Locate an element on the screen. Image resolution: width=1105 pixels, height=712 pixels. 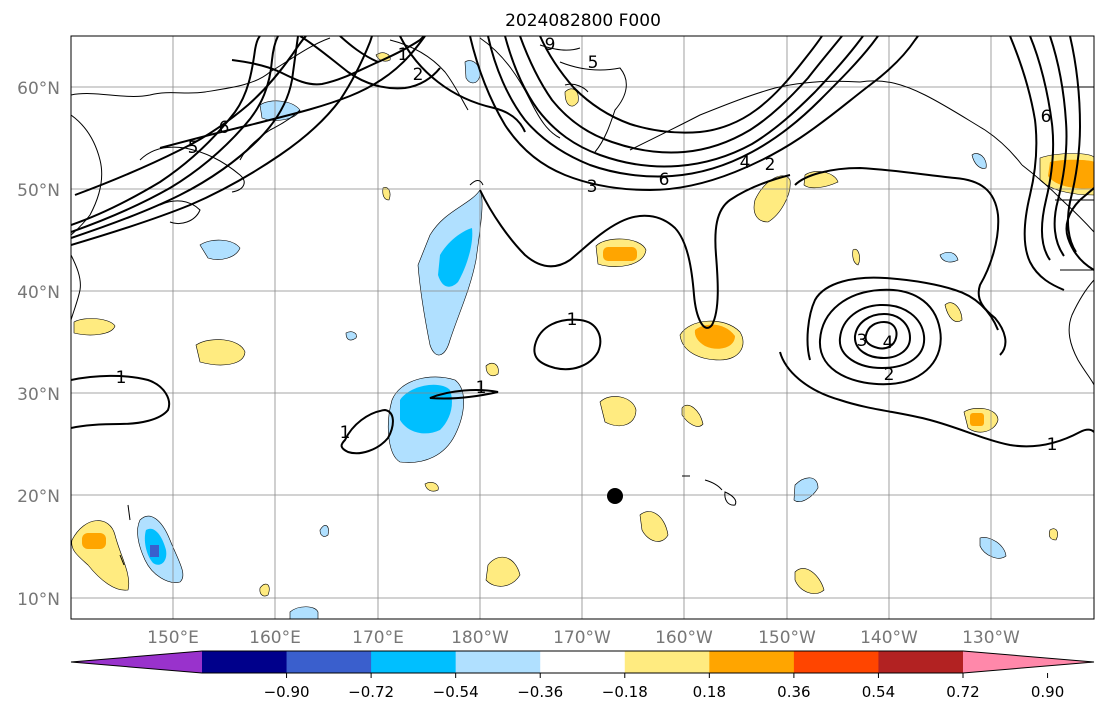
marker-point is located at coordinates (615, 496).